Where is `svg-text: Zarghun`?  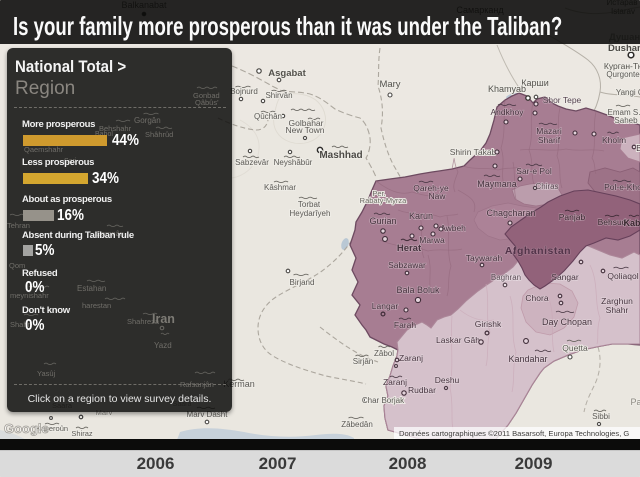
svg-text: Zarghun is located at coordinates (617, 301).